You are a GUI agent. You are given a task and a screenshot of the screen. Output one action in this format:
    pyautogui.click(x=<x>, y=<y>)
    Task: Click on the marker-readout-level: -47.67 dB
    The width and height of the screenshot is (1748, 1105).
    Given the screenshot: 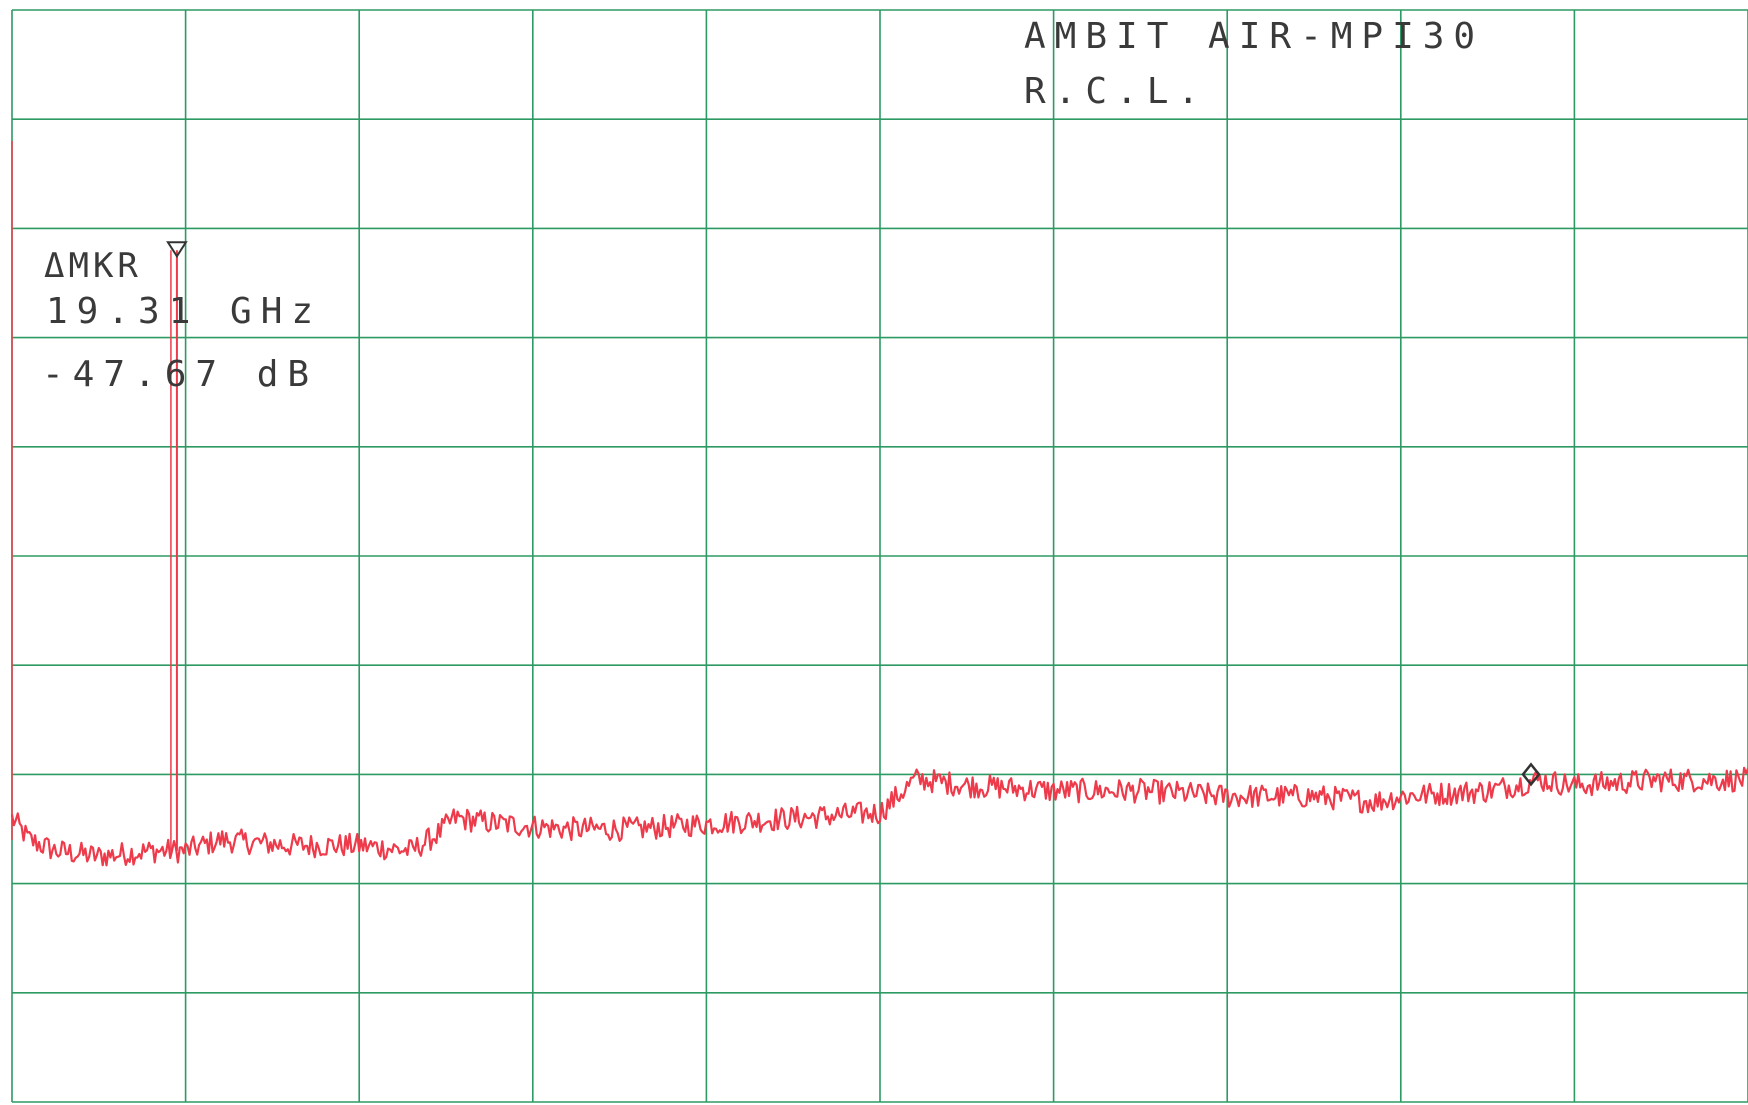 What is the action you would take?
    pyautogui.click(x=180, y=374)
    